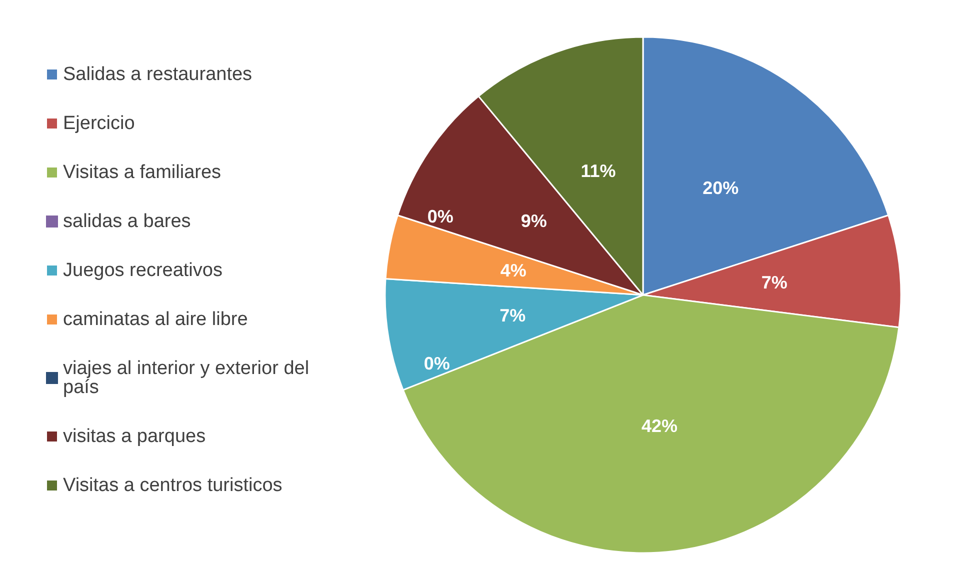 The width and height of the screenshot is (959, 584). I want to click on legend-label: visitas a parques, so click(134, 436).